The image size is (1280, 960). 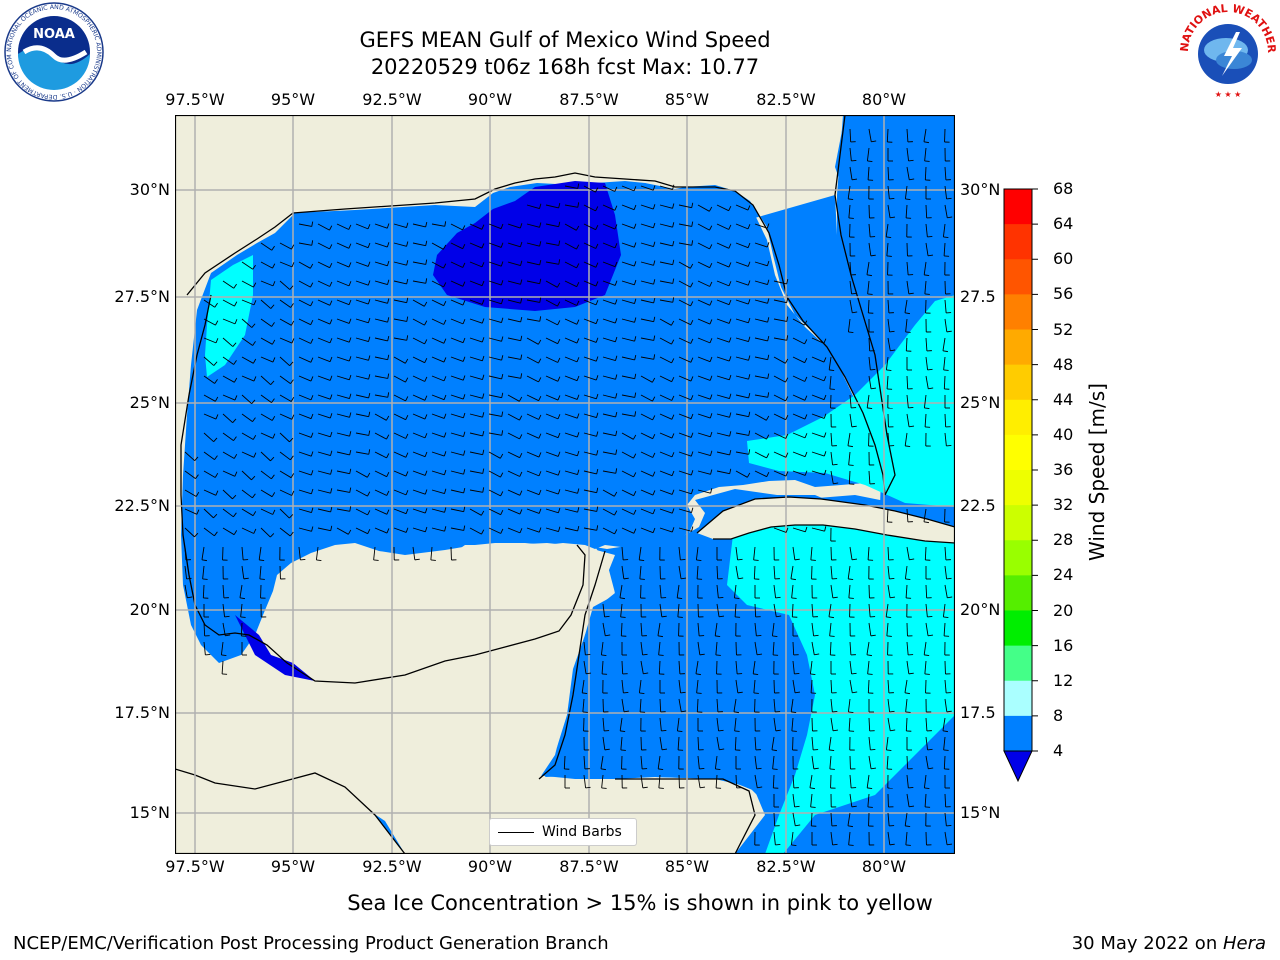 I want to click on colorbar-tick-label: 32, so click(x=1063, y=505).